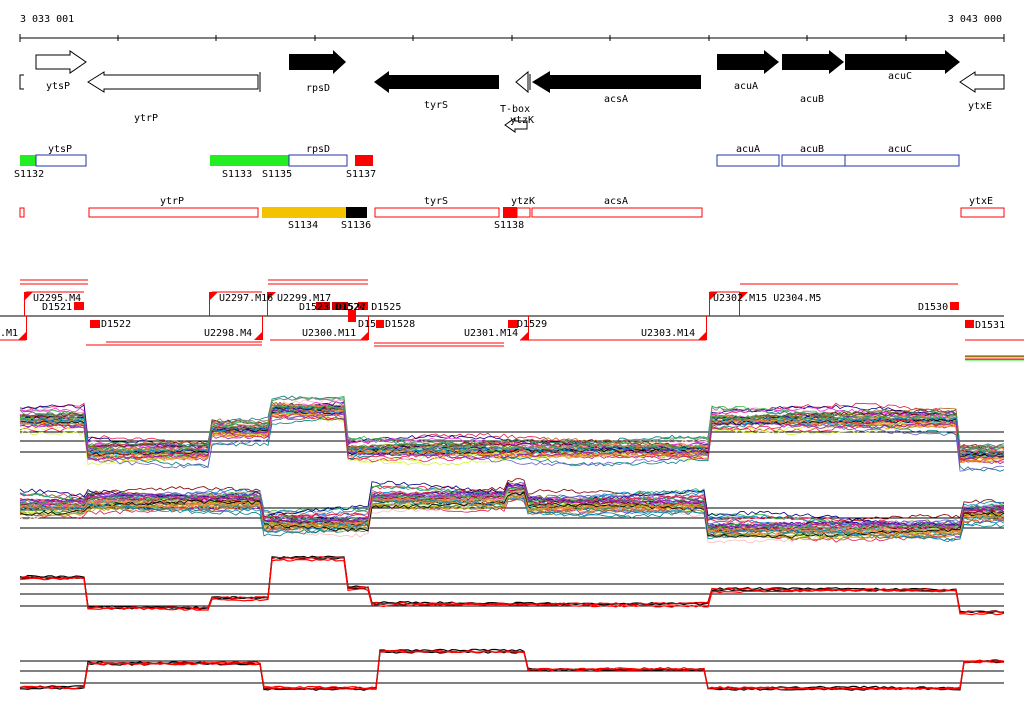 The height and width of the screenshot is (714, 1024). What do you see at coordinates (982, 212) in the screenshot?
I see `segment-ytxE` at bounding box center [982, 212].